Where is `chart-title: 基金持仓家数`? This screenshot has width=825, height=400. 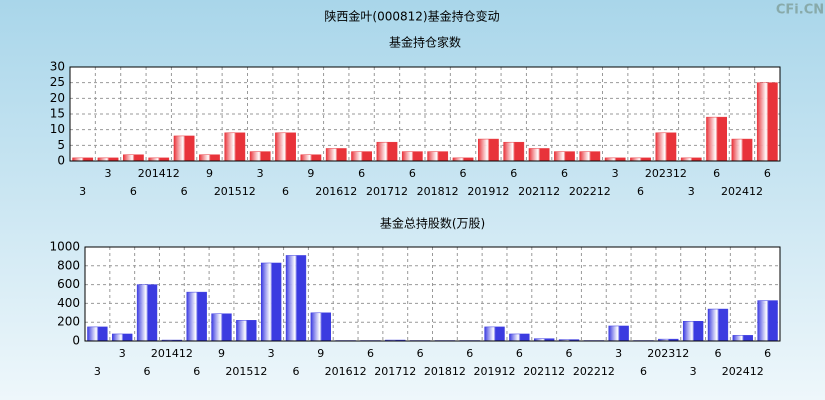
chart-title: 基金持仓家数 is located at coordinates (425, 42).